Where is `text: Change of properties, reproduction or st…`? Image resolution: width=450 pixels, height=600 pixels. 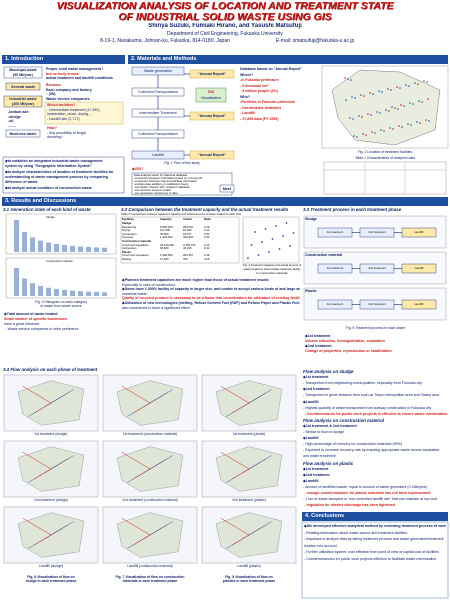 text: Change of properties, reproduction or st… is located at coordinates (348, 351).